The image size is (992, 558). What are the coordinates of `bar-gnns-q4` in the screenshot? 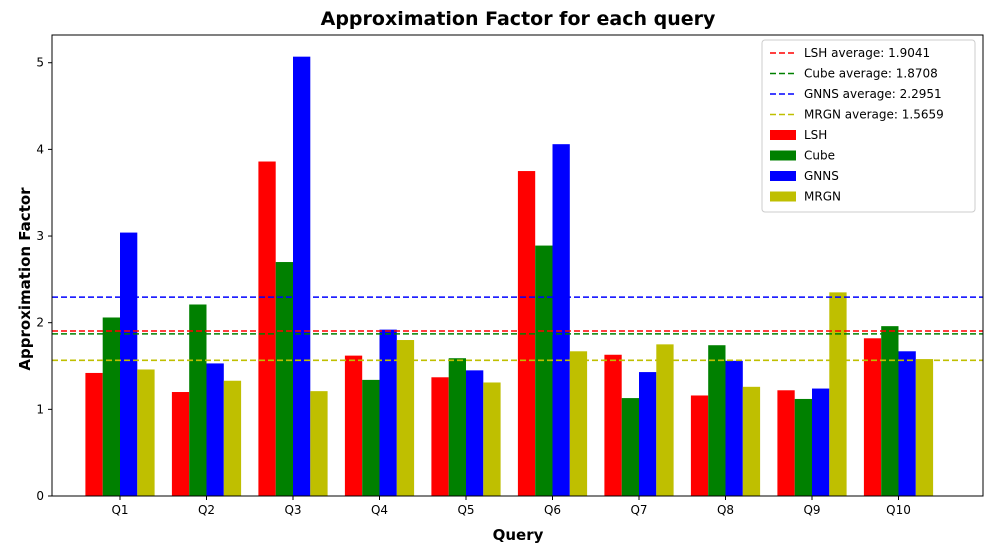 It's located at (388, 412).